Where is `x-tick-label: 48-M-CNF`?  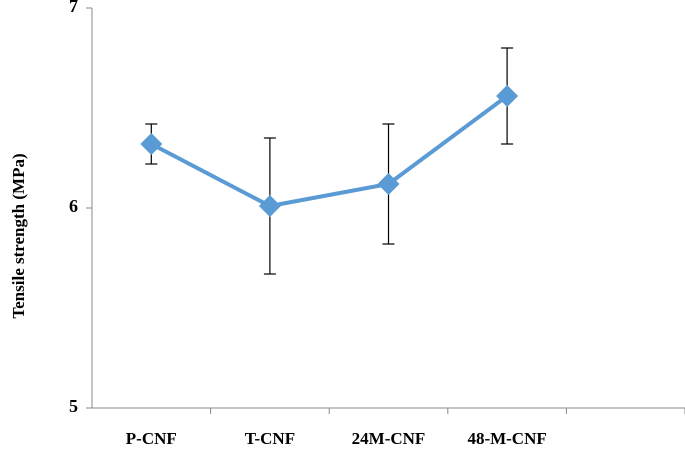
x-tick-label: 48-M-CNF is located at coordinates (506, 438).